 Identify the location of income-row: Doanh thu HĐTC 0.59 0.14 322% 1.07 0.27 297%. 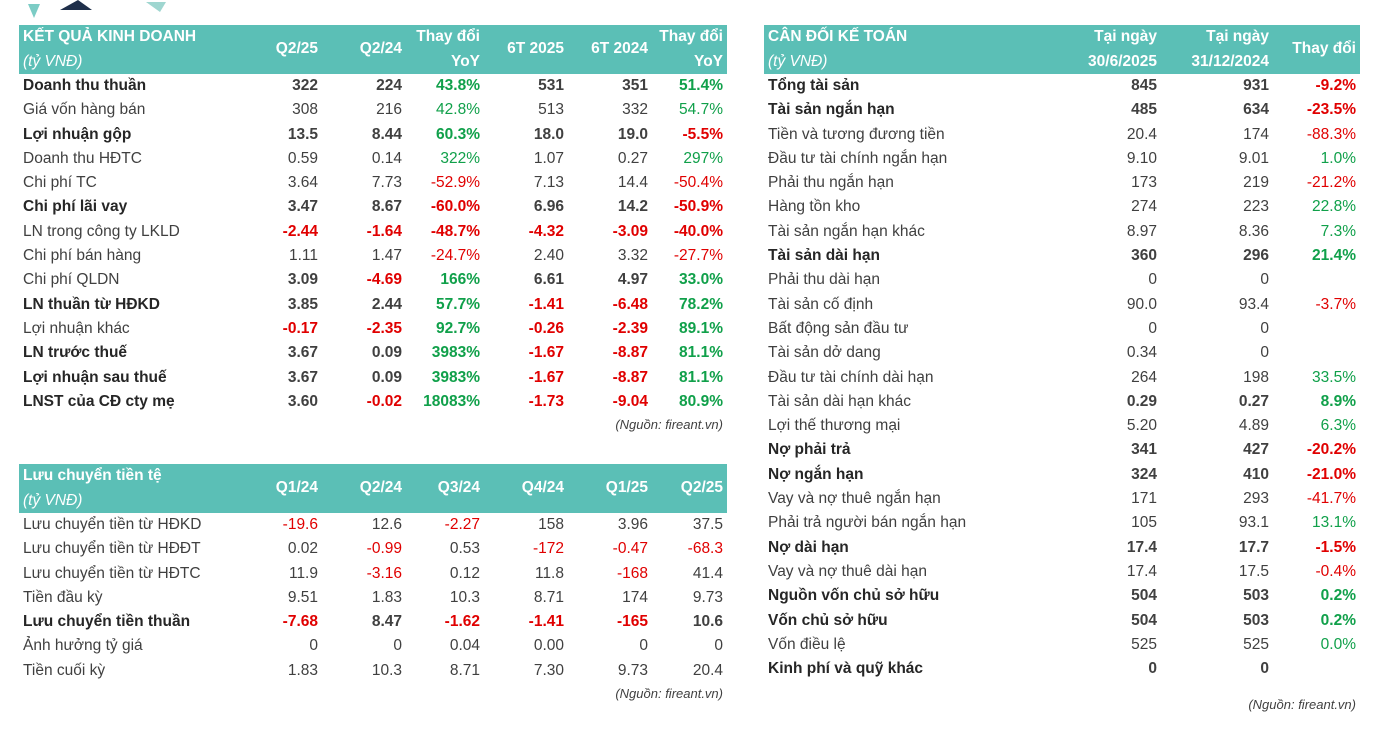
(373, 159).